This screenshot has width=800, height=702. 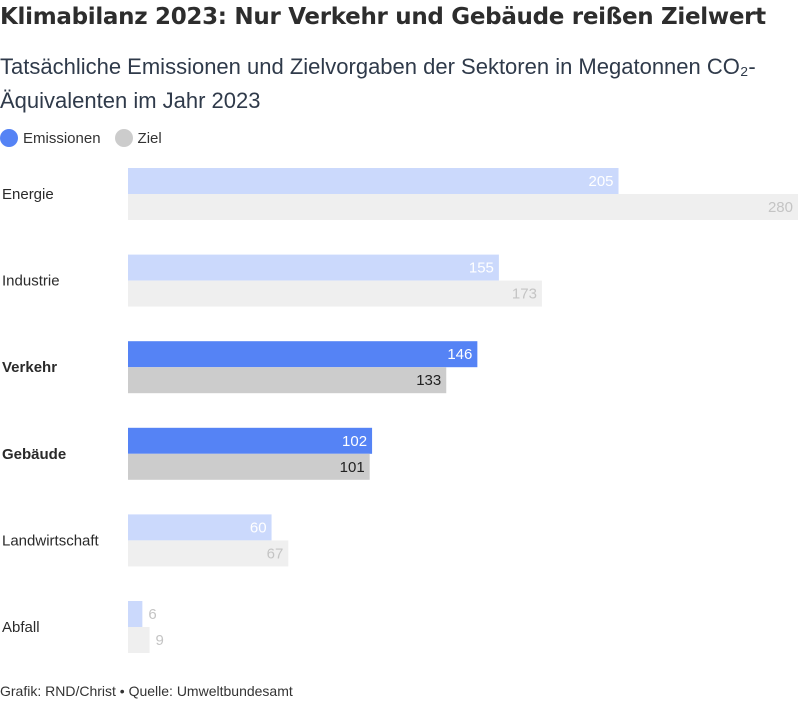 I want to click on data-label-target: 173, so click(x=524, y=294).